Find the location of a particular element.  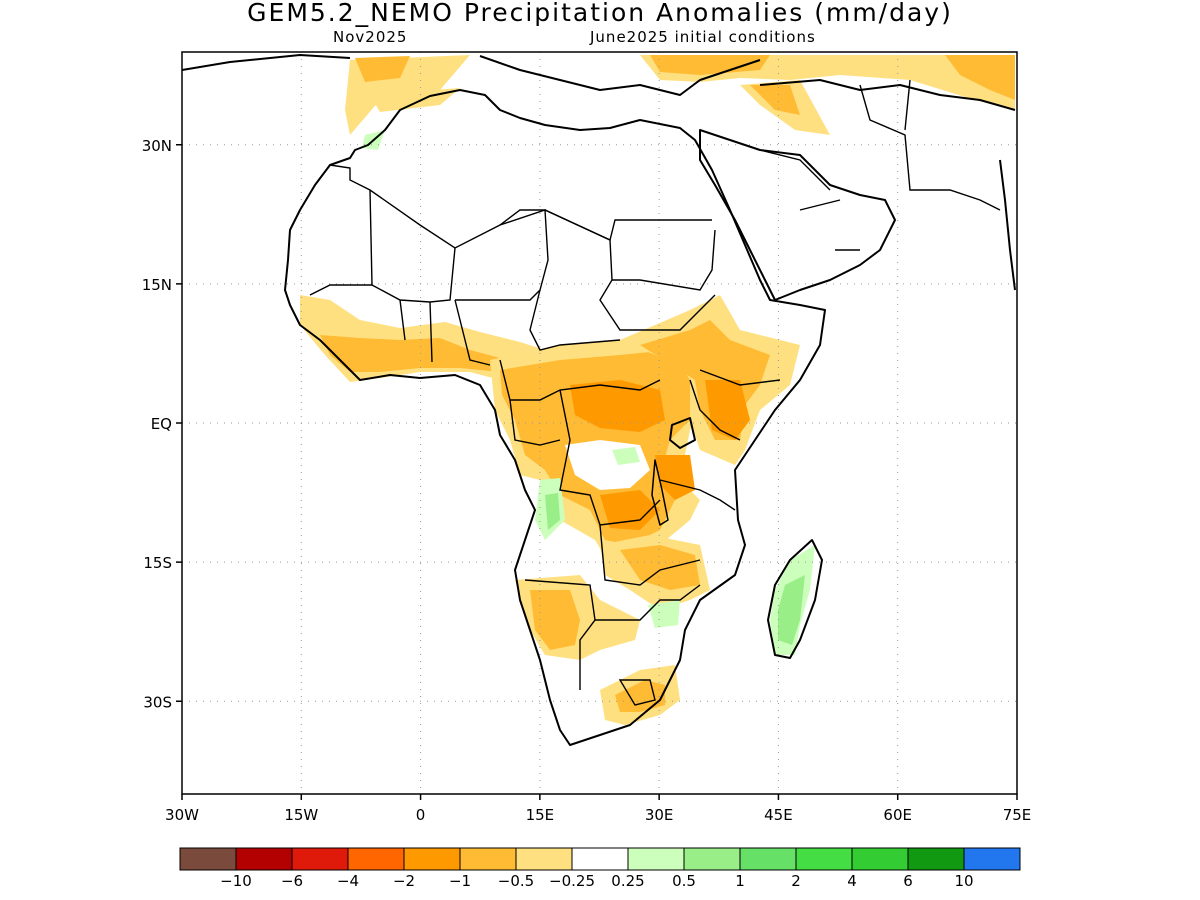

init-conditions-label: June2025 initial conditions is located at coordinates (703, 37).